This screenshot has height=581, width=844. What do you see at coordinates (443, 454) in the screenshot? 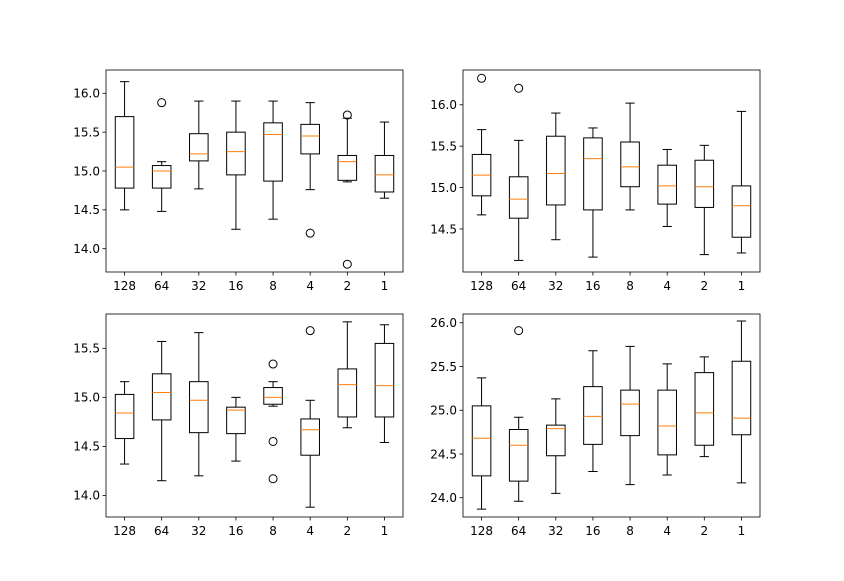
I see `y-tick-label: 24.5` at bounding box center [443, 454].